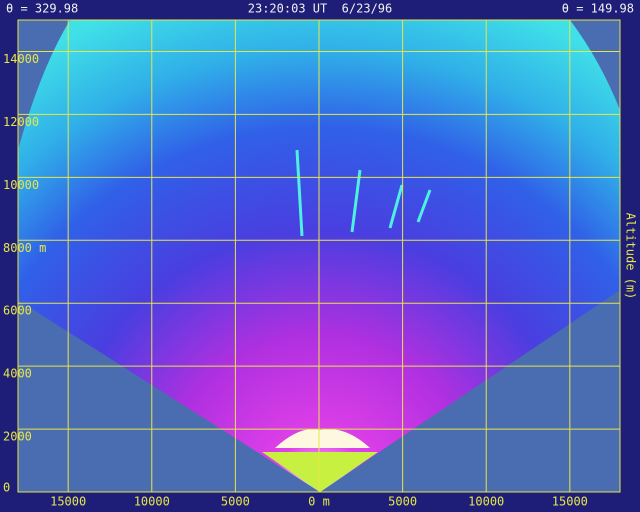 The width and height of the screenshot is (640, 512). What do you see at coordinates (17, 311) in the screenshot?
I see `y-tick-label: 6000` at bounding box center [17, 311].